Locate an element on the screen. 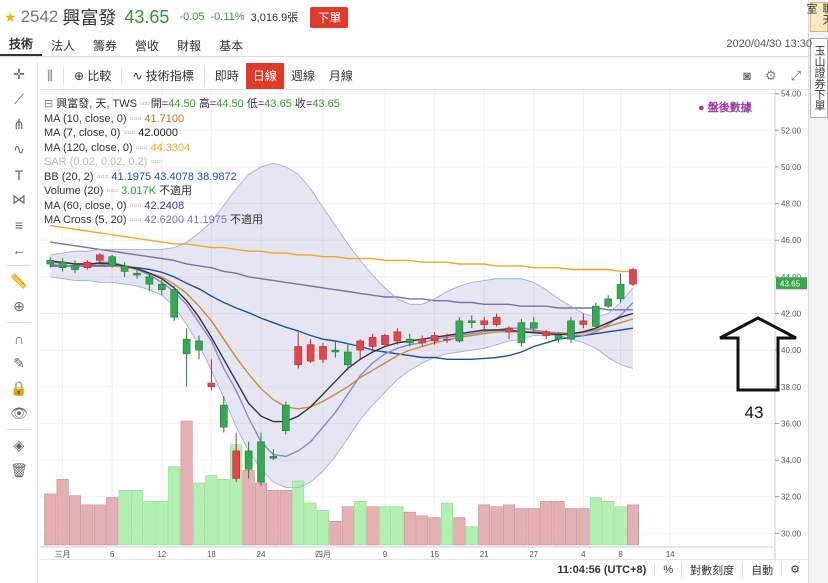 The height and width of the screenshot is (583, 828). weekly-button: 週線 is located at coordinates (302, 75).